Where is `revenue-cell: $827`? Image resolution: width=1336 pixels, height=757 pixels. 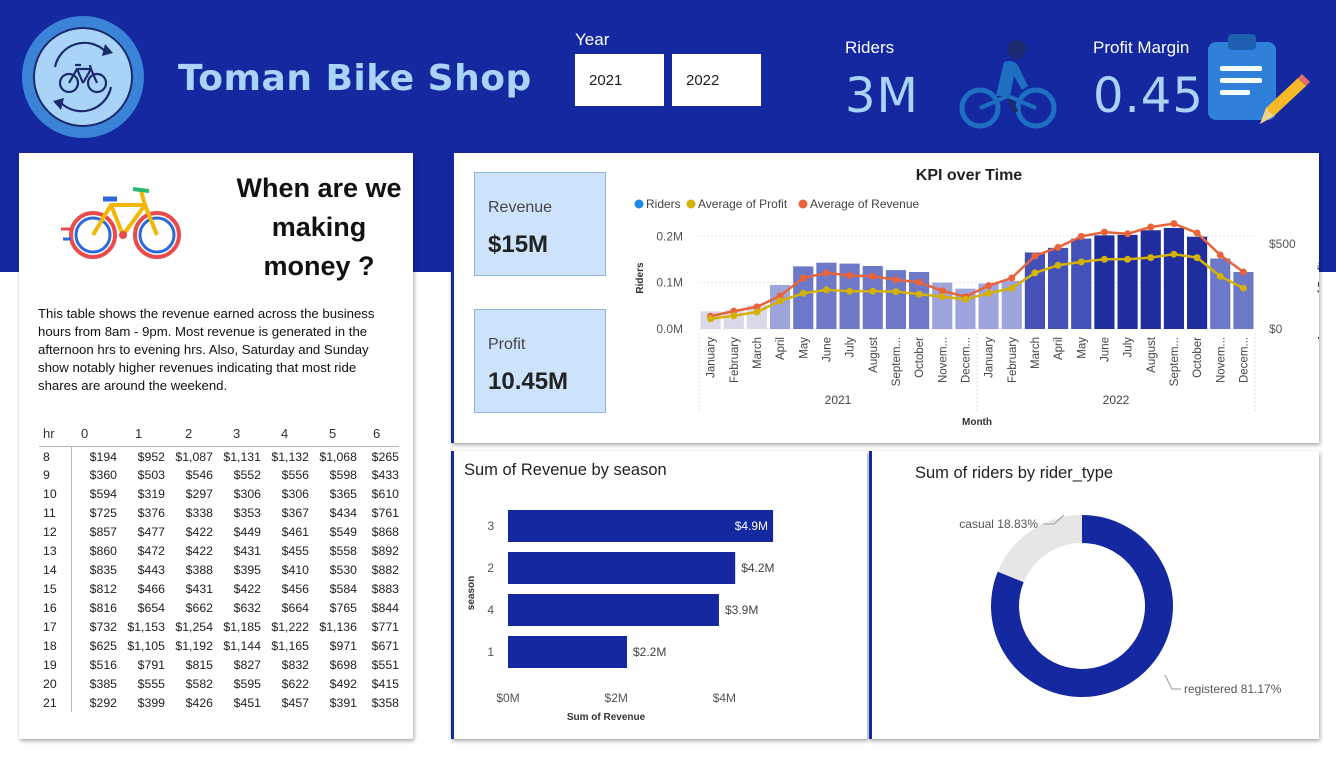 revenue-cell: $827 is located at coordinates (247, 664).